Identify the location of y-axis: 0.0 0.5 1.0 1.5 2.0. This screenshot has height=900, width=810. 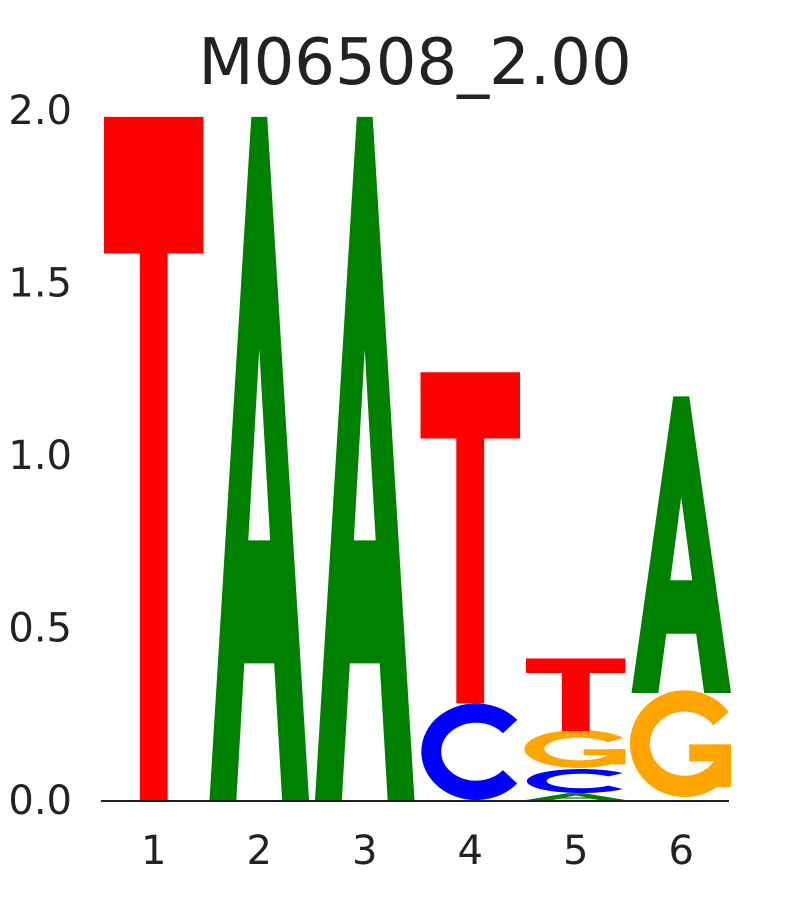
(40, 456).